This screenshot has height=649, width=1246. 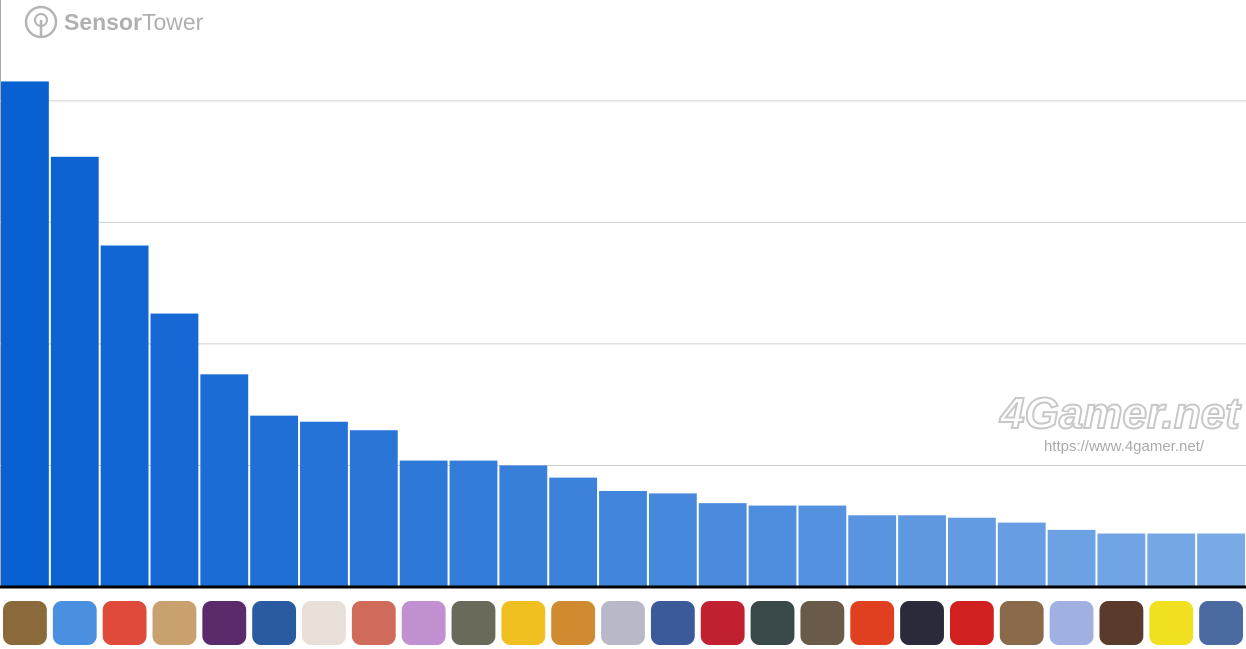 I want to click on logo-bold: Sensor, so click(x=103, y=22).